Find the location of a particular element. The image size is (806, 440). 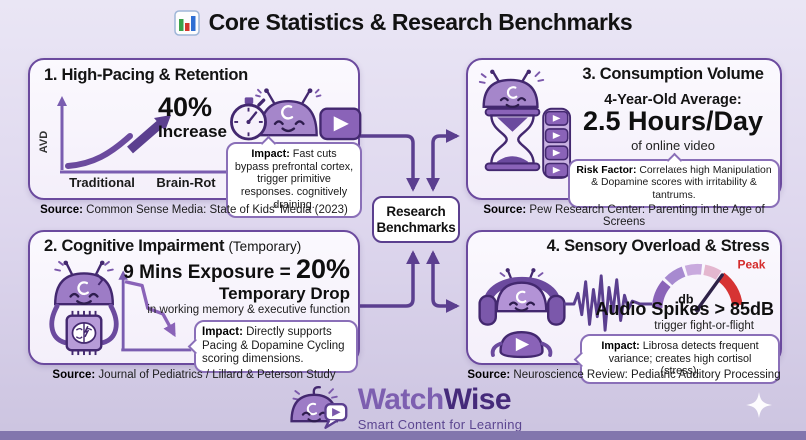

panel1-stat: 40% Increase is located at coordinates (192, 116).